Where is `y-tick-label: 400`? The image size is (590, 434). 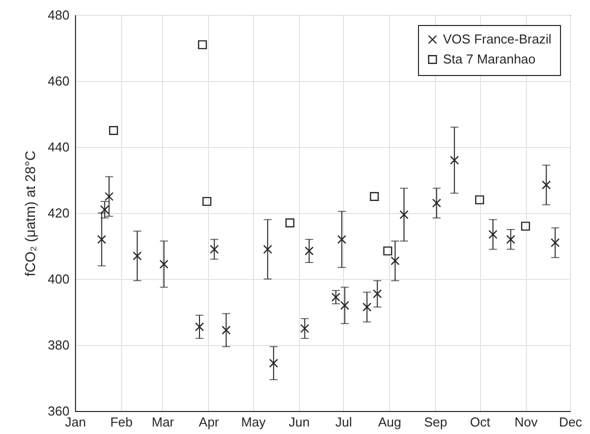
y-tick-label: 400 is located at coordinates (59, 279).